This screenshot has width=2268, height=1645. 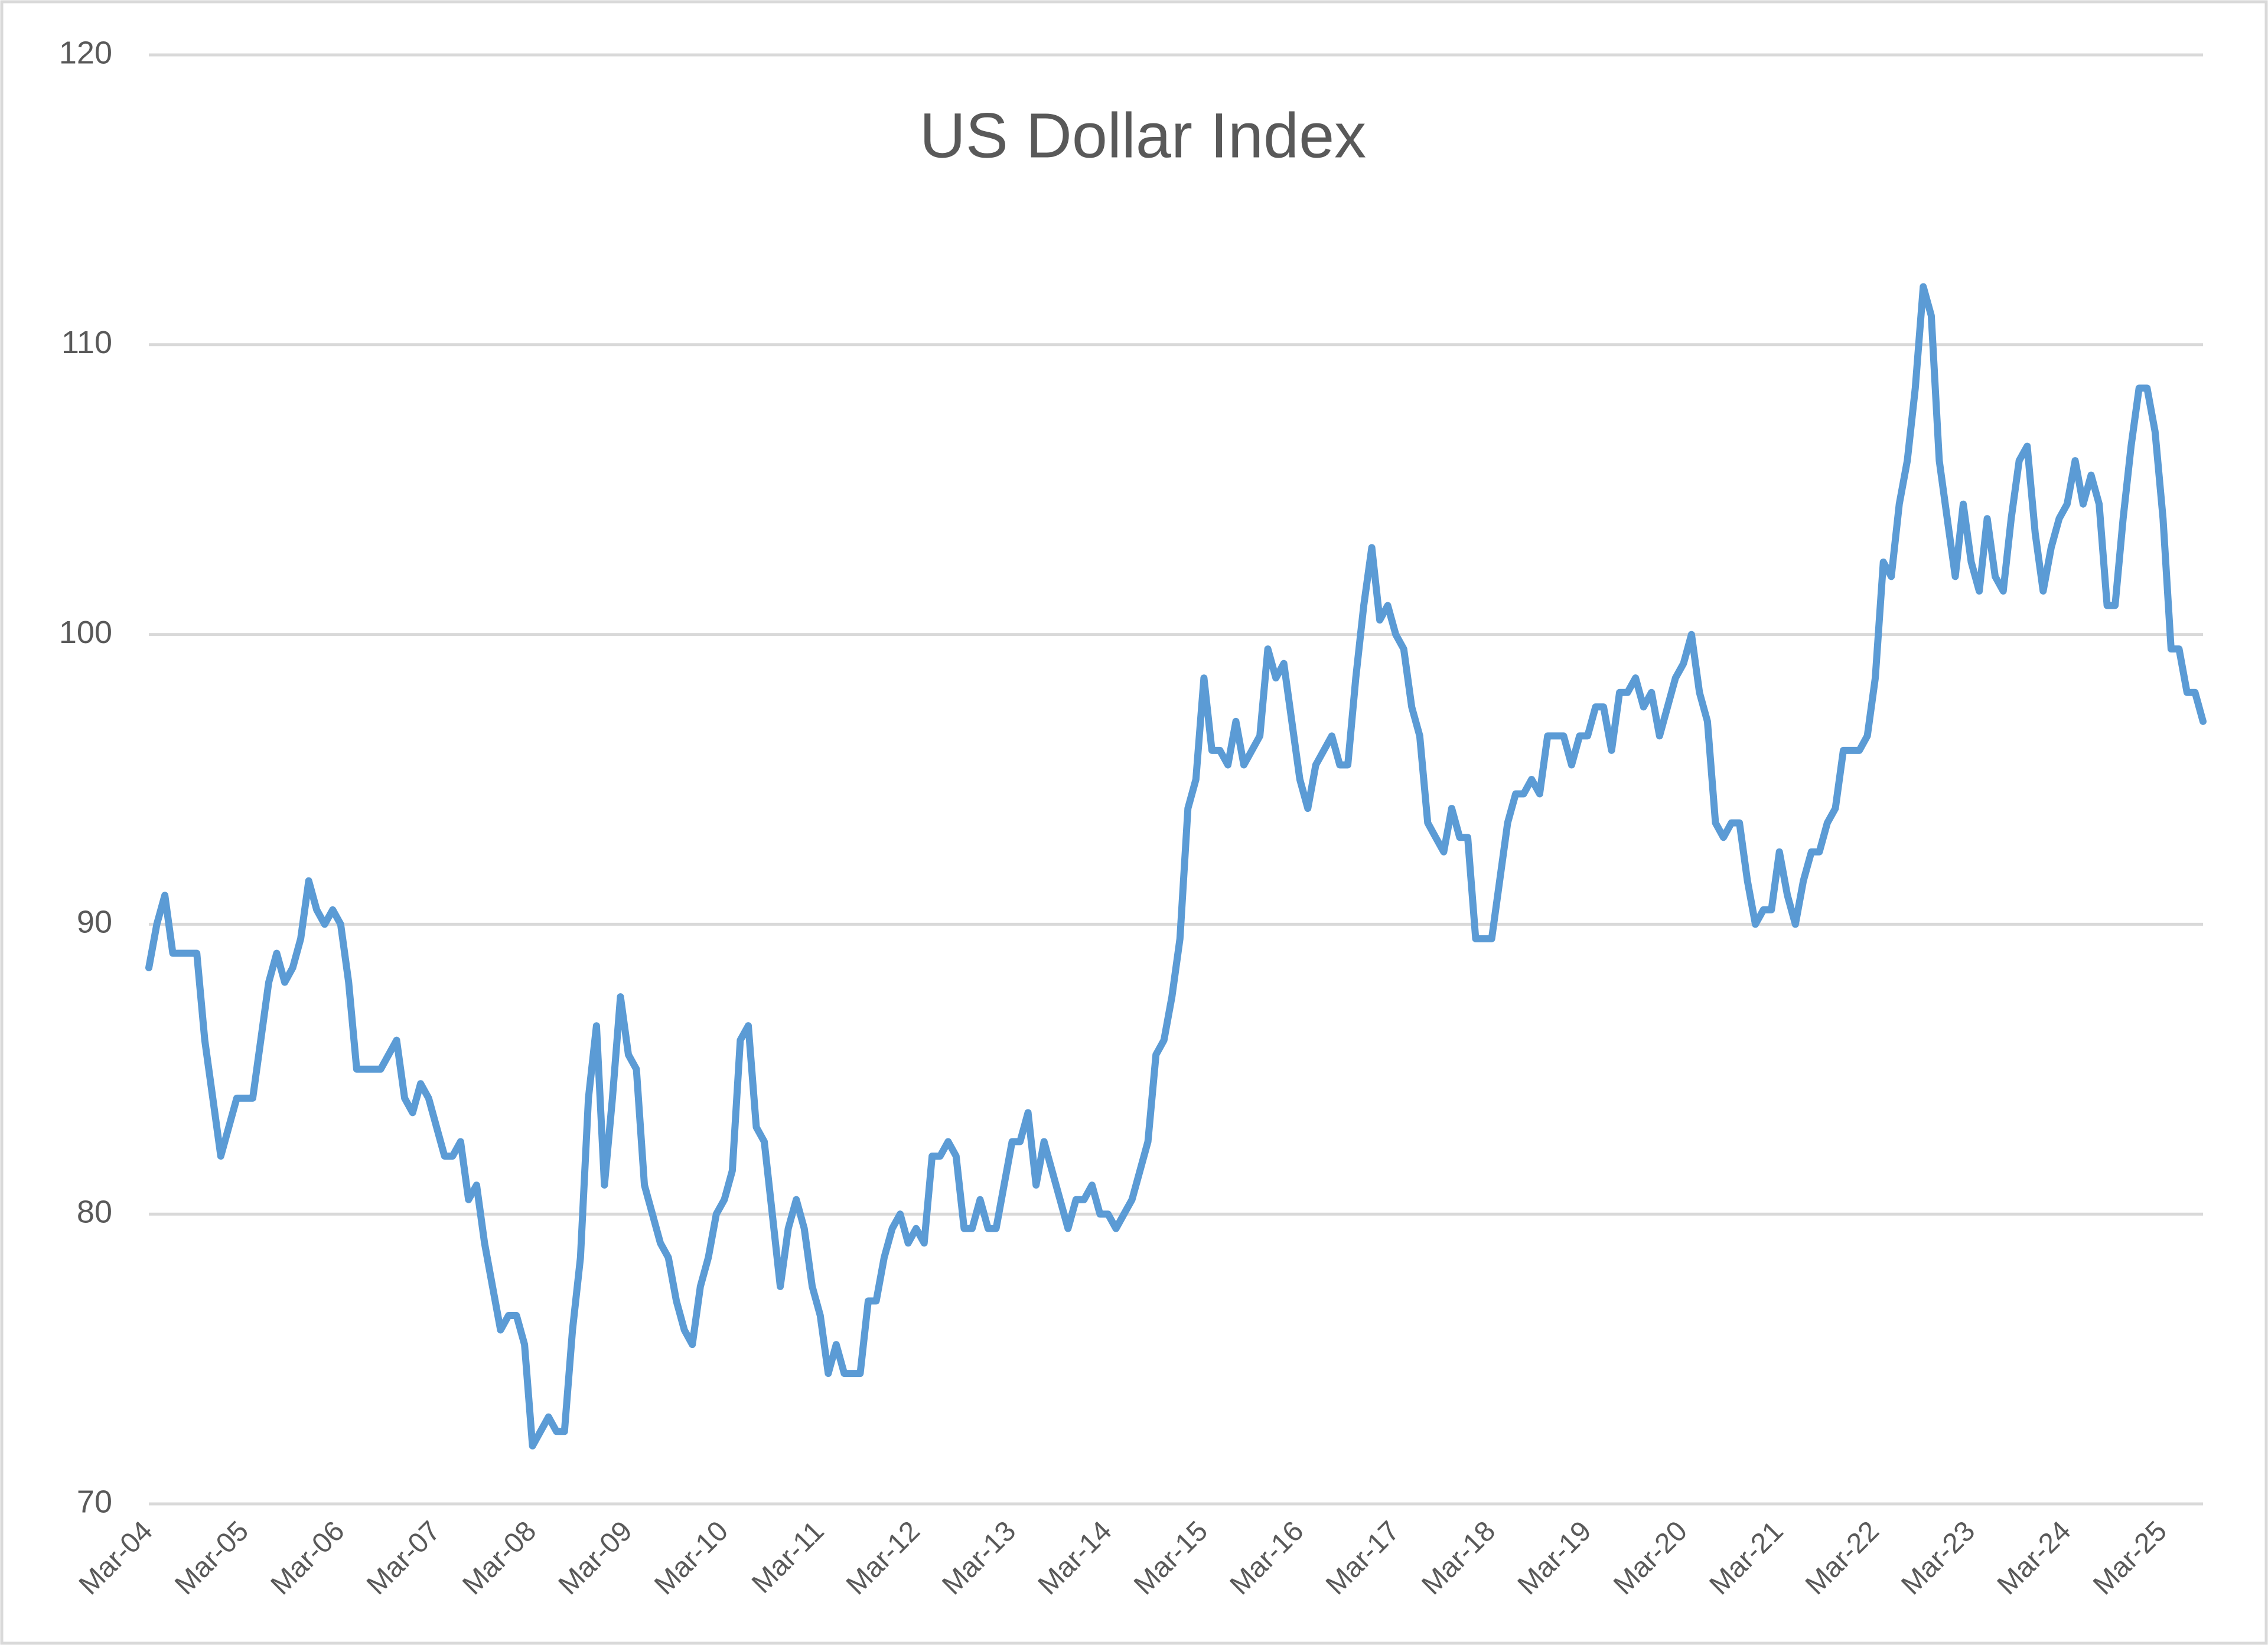 What do you see at coordinates (85, 632) in the screenshot?
I see `y-tick-label: 100` at bounding box center [85, 632].